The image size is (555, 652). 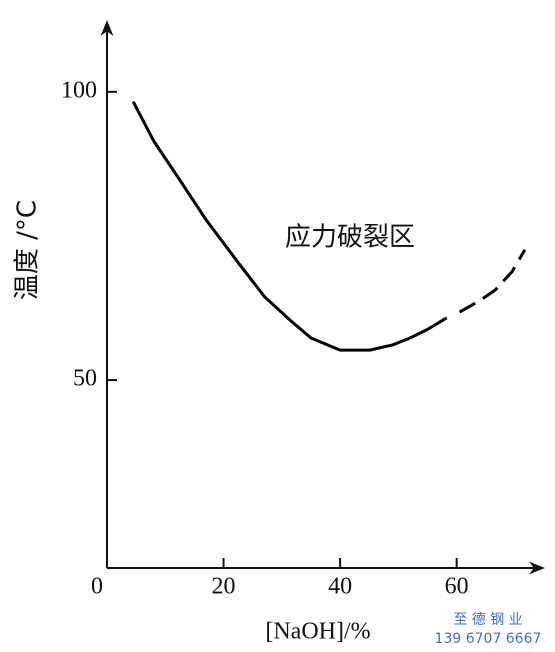 I want to click on x-tick-label: 0, so click(x=97, y=587).